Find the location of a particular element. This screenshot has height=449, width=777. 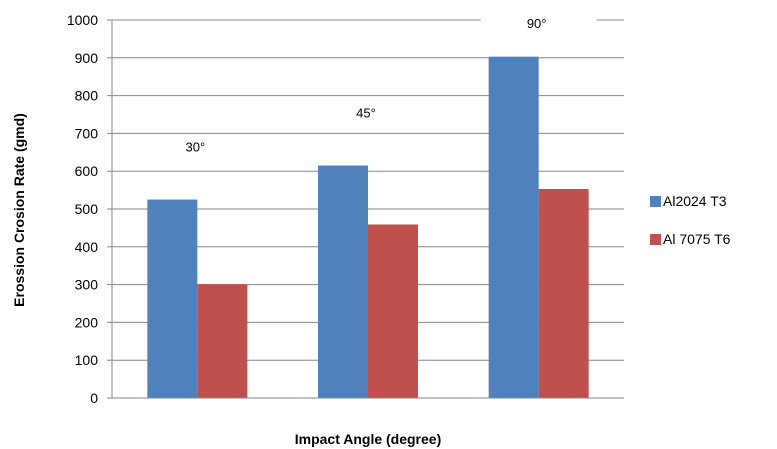

legend: Al2024 T3 Al 7075 T6 is located at coordinates (690, 220).